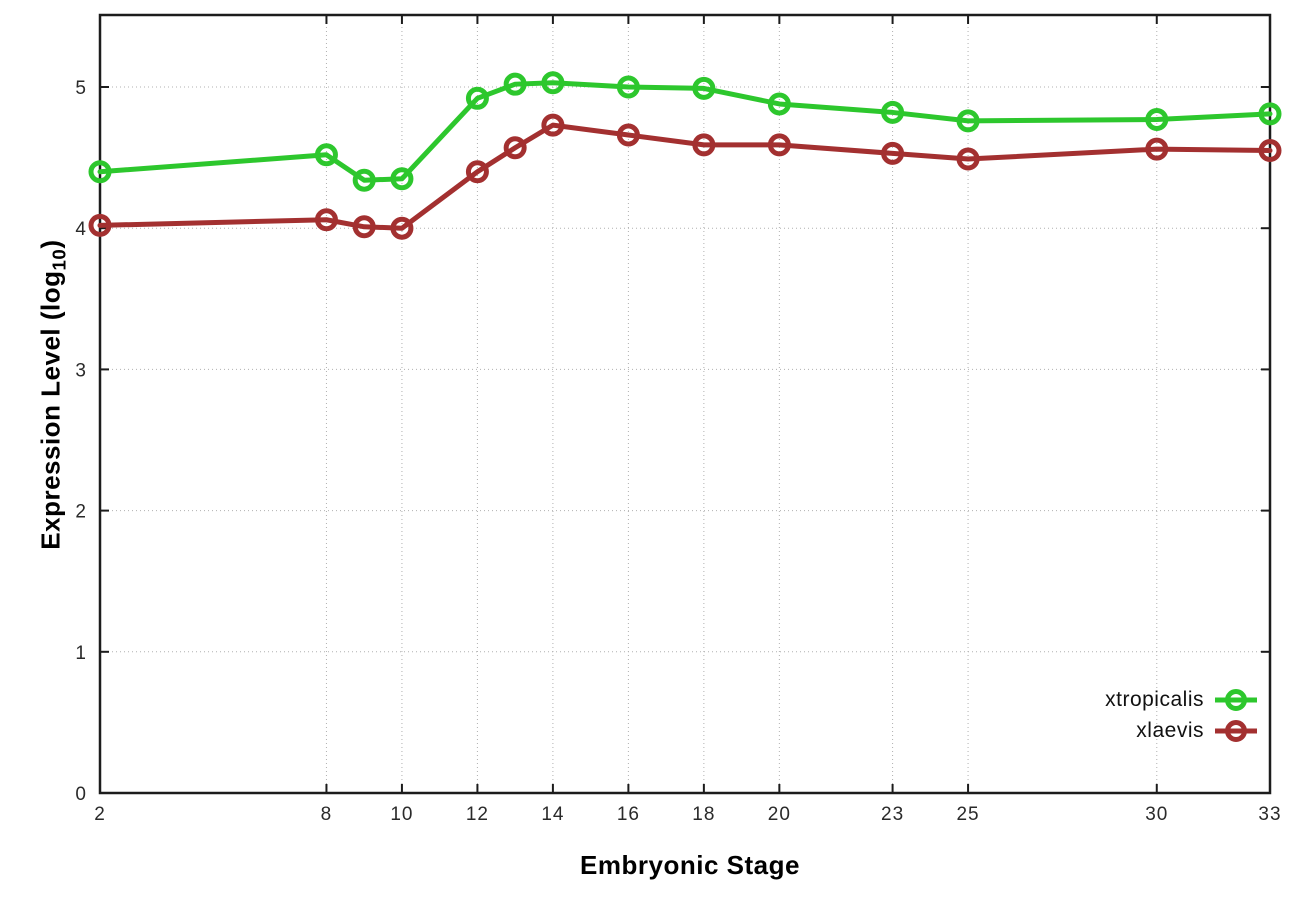  I want to click on y-axis-label: Expression Level (log10), so click(52, 395).